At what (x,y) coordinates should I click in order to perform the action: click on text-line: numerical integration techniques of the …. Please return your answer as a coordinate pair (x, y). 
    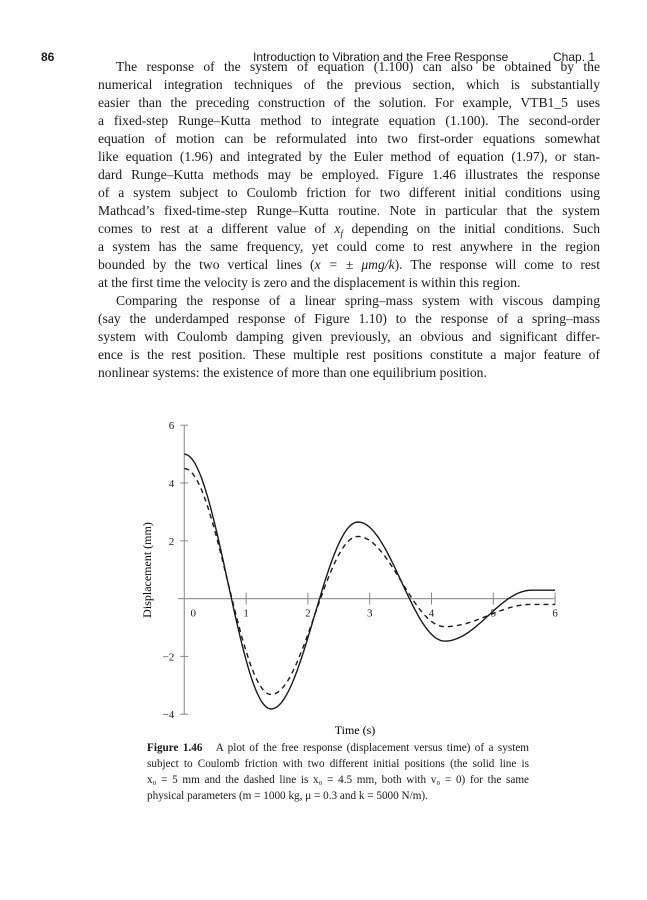
    Looking at the image, I should click on (349, 84).